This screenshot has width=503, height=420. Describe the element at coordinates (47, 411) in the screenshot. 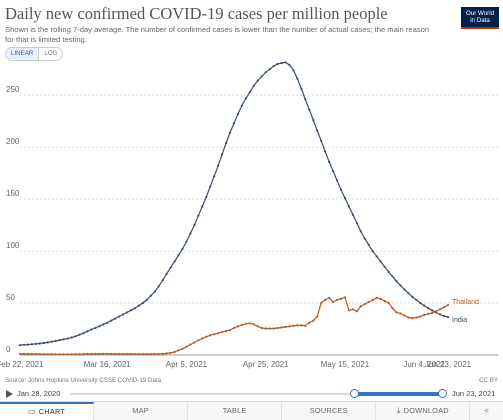

I see `tab-chart: ▭ CHART` at that location.